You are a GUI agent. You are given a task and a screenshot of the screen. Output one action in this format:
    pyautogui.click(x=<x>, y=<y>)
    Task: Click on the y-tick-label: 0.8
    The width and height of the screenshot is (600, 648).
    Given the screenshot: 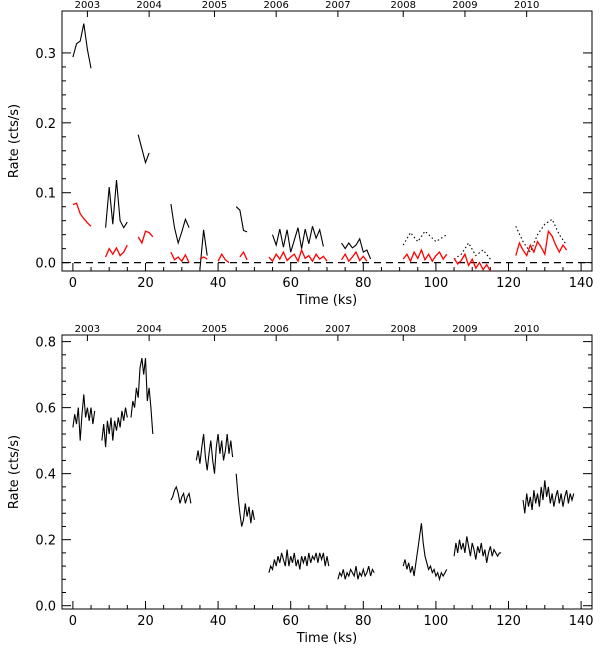 What is the action you would take?
    pyautogui.click(x=45, y=343)
    